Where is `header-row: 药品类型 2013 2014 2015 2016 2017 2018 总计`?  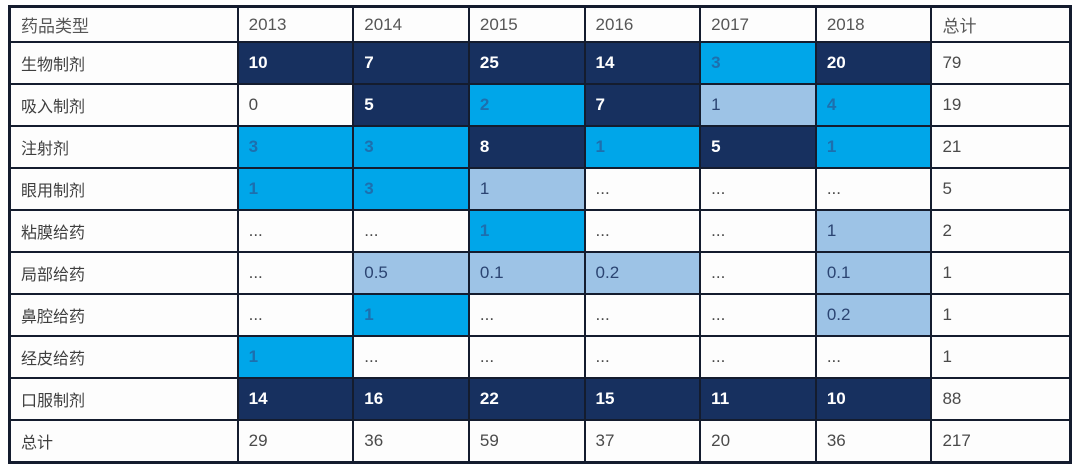 header-row: 药品类型 2013 2014 2015 2016 2017 2018 总计 is located at coordinates (540, 24).